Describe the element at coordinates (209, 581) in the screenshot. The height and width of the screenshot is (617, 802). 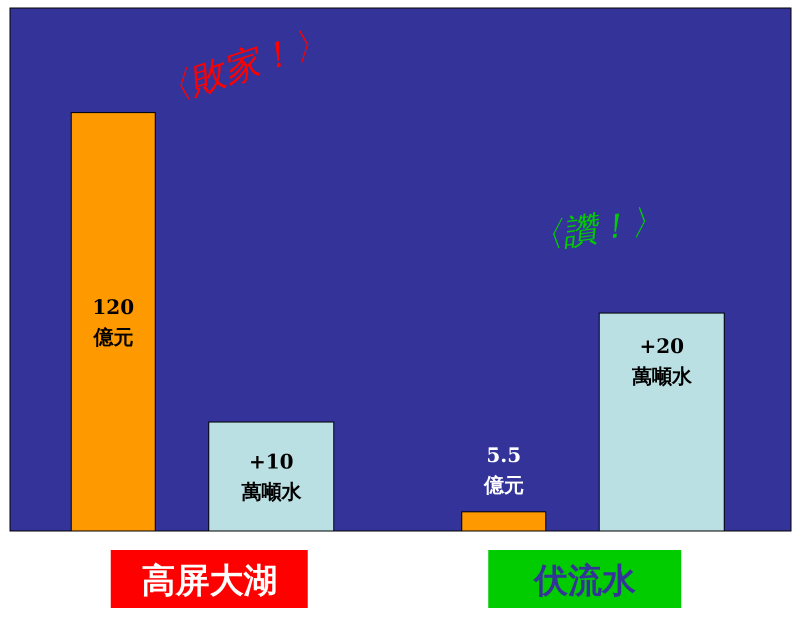
I see `x-tick-label: 高屏大湖` at that location.